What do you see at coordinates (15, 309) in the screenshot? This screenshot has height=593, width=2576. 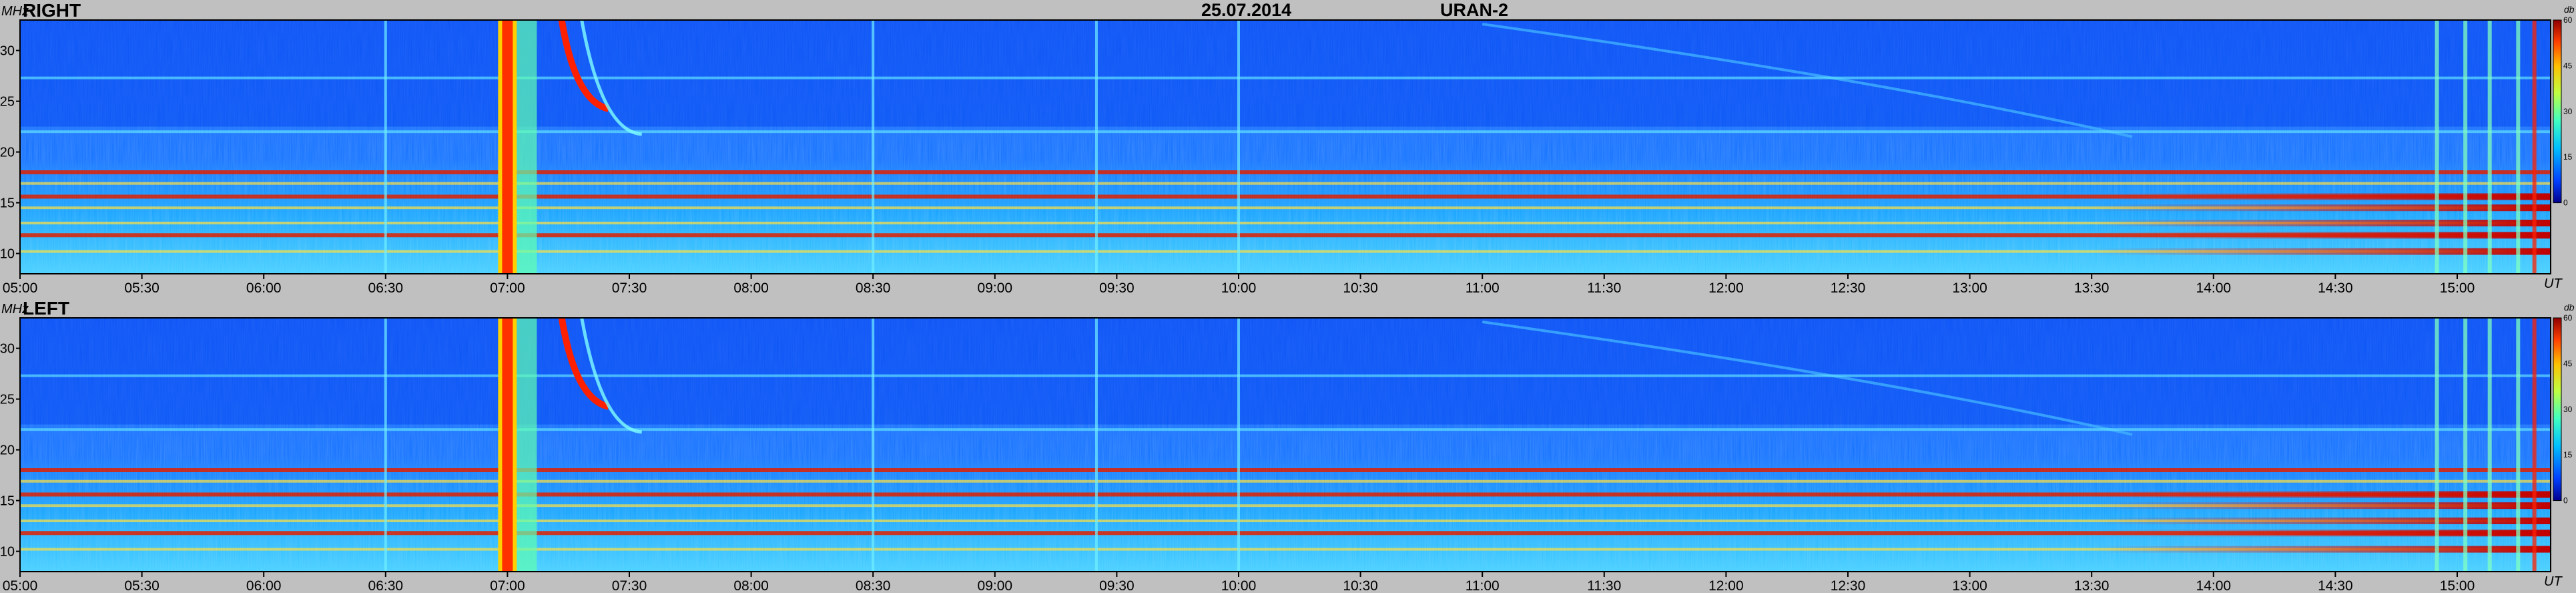 I see `bottom-y-unit-label: MHz` at bounding box center [15, 309].